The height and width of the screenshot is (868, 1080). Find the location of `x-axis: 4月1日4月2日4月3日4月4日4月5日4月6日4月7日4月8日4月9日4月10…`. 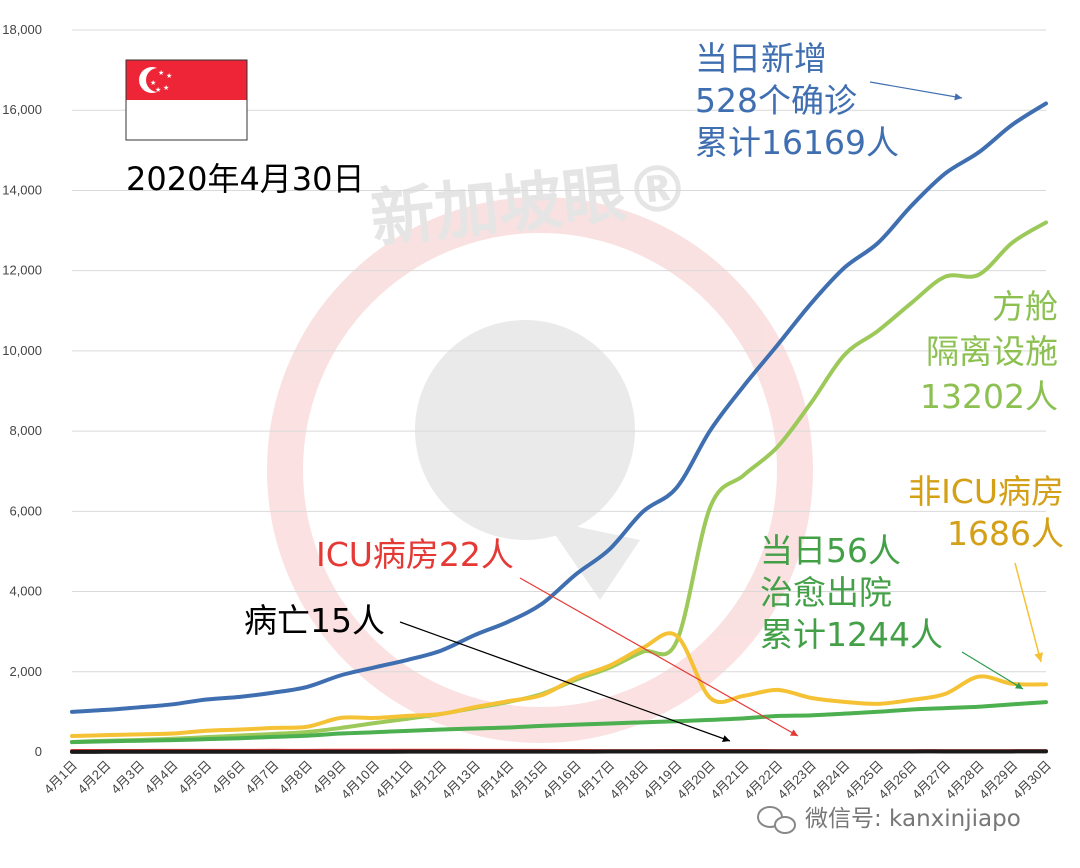

x-axis: 4月1日4月2日4月3日4月4日4月5日4月6日4月7日4月8日4月9日4月10… is located at coordinates (547, 780).